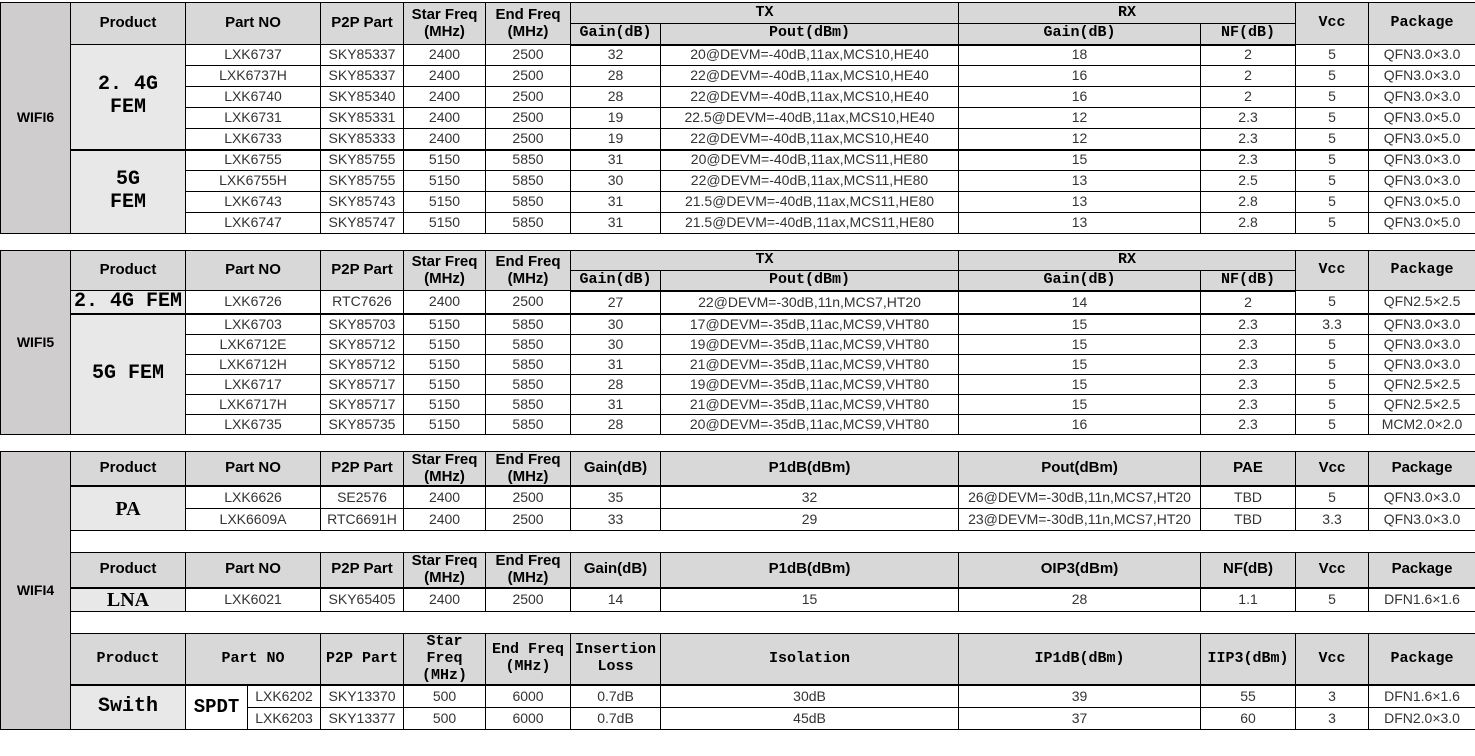 Image resolution: width=1475 pixels, height=756 pixels. What do you see at coordinates (253, 424) in the screenshot?
I see `table-cell: LXK6735` at bounding box center [253, 424].